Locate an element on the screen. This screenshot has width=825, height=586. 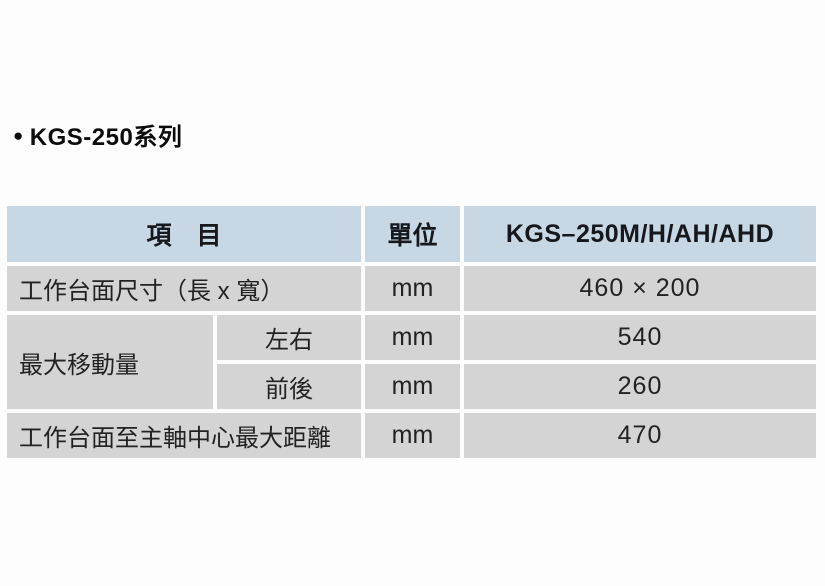
cell-travel-lr-label: 左右 is located at coordinates (289, 337).